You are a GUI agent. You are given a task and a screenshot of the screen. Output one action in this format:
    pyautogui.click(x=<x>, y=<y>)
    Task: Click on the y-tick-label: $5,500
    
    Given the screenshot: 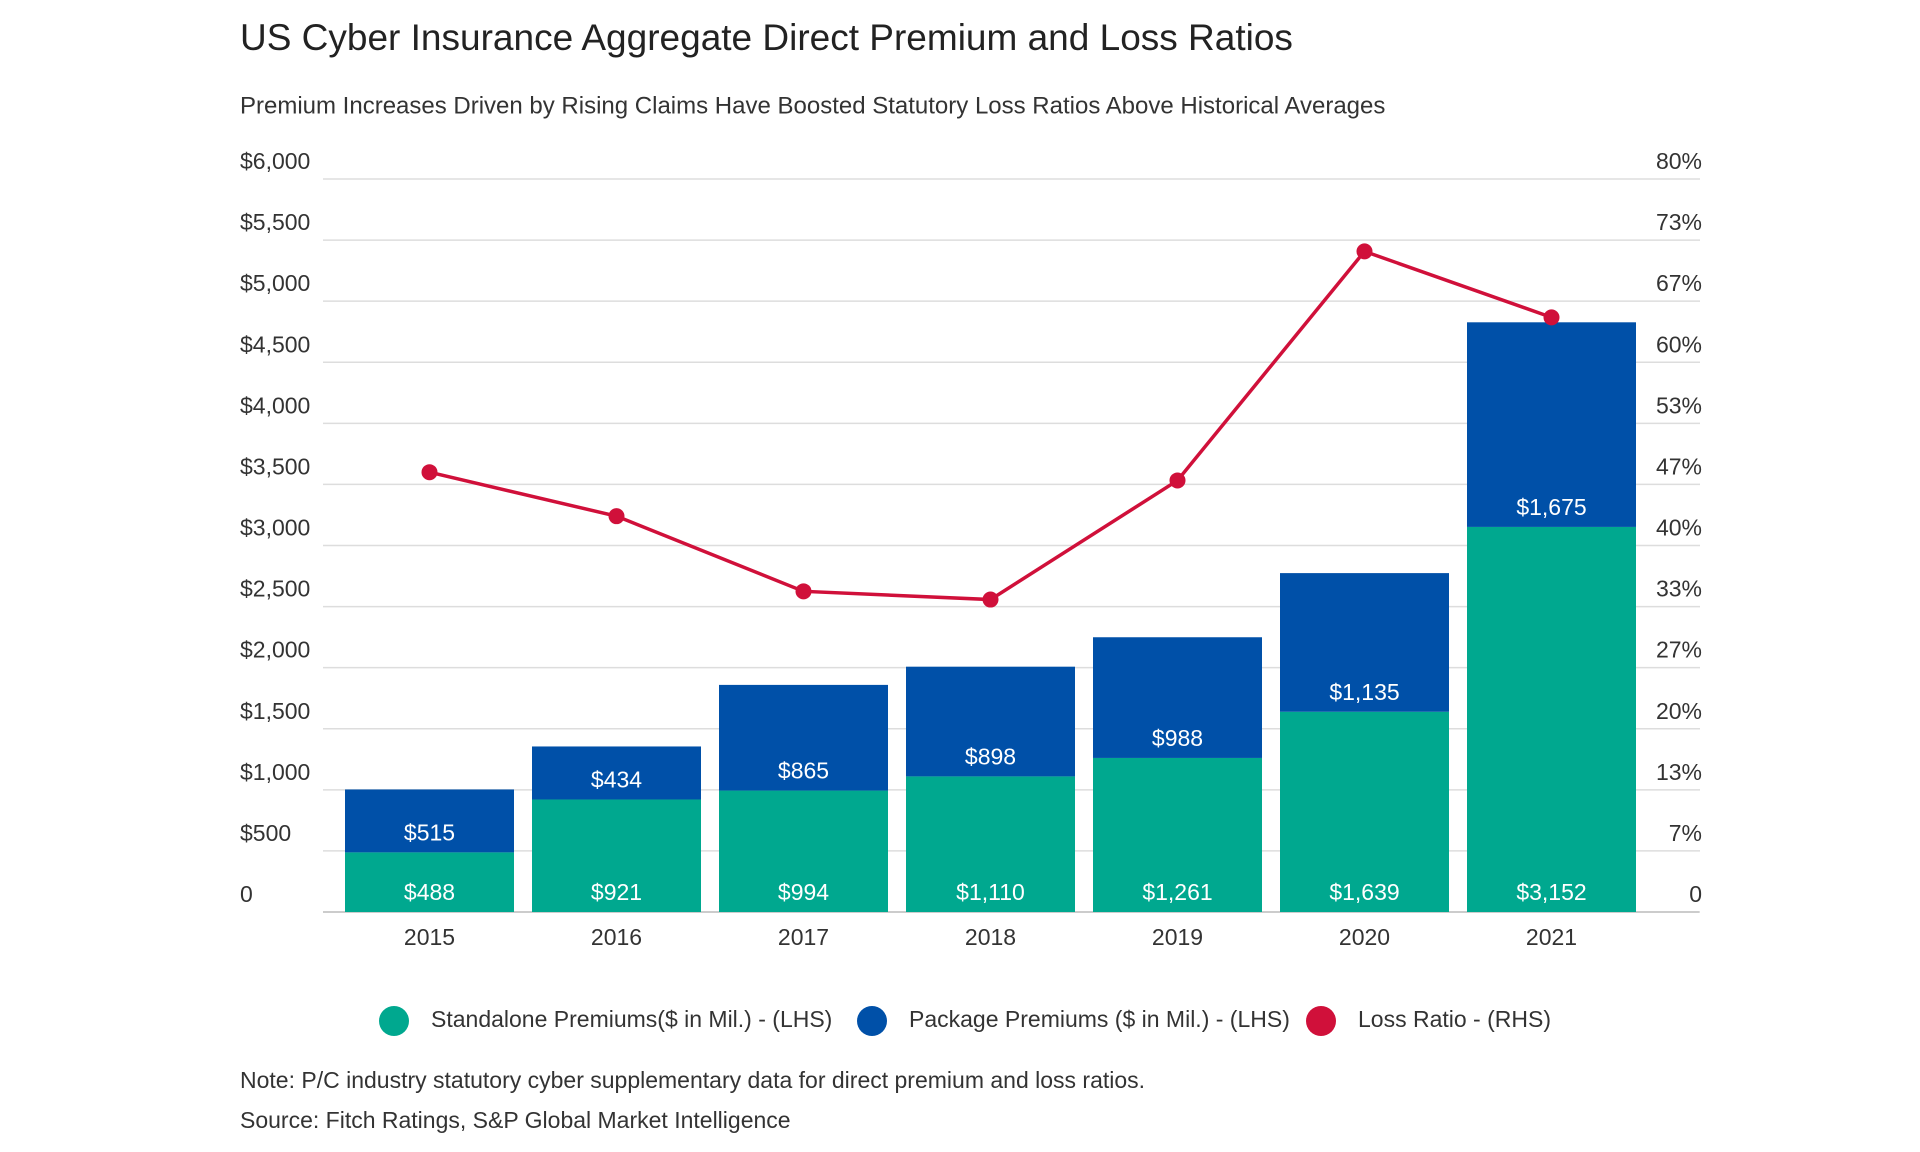 What is the action you would take?
    pyautogui.click(x=275, y=222)
    